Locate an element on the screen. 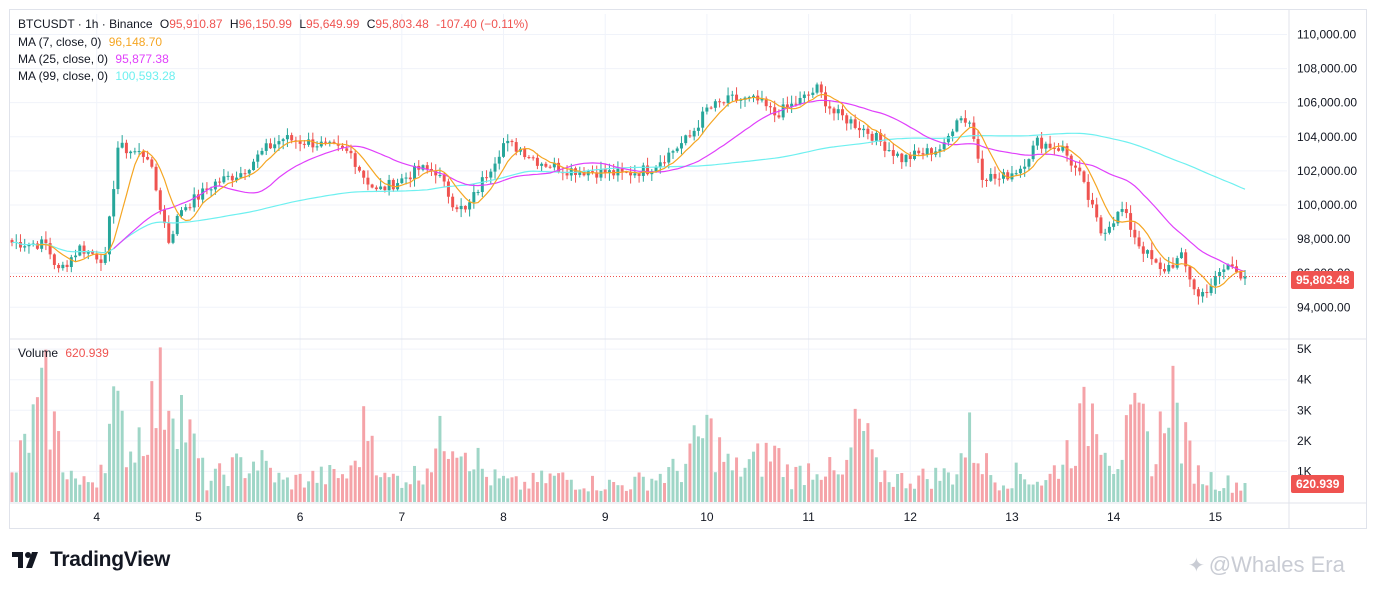  ma99-legend: MA (99, close, 0) 100,593.28 is located at coordinates (98, 76).